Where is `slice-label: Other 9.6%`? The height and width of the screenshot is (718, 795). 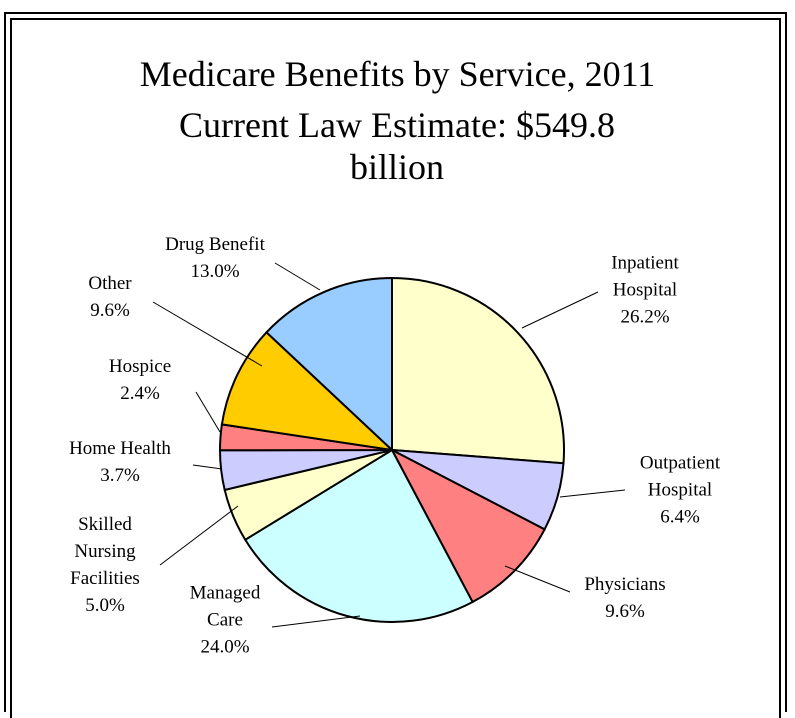
slice-label: Other 9.6% is located at coordinates (109, 297).